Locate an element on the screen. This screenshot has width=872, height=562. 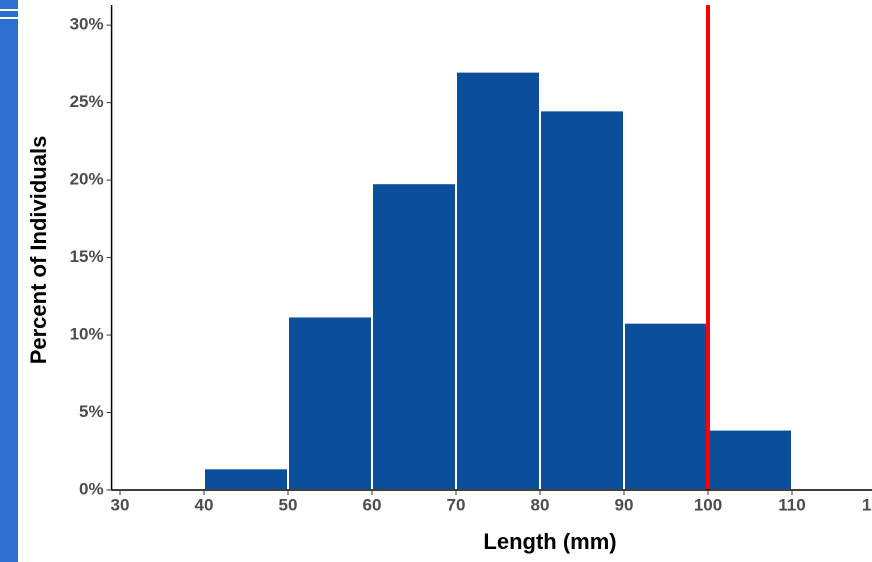
x-tick-label: 50 is located at coordinates (288, 504).